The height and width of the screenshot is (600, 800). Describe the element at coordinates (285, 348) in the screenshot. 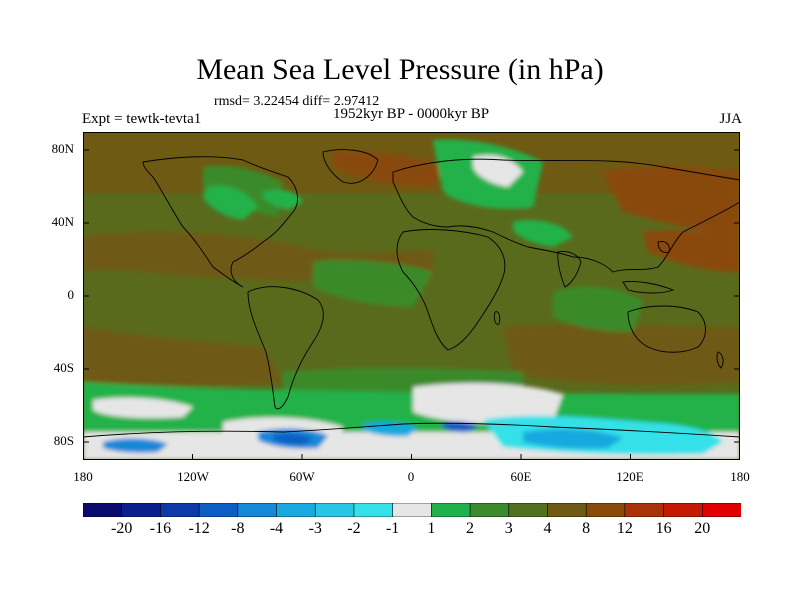

I see `coastline-south-america` at that location.